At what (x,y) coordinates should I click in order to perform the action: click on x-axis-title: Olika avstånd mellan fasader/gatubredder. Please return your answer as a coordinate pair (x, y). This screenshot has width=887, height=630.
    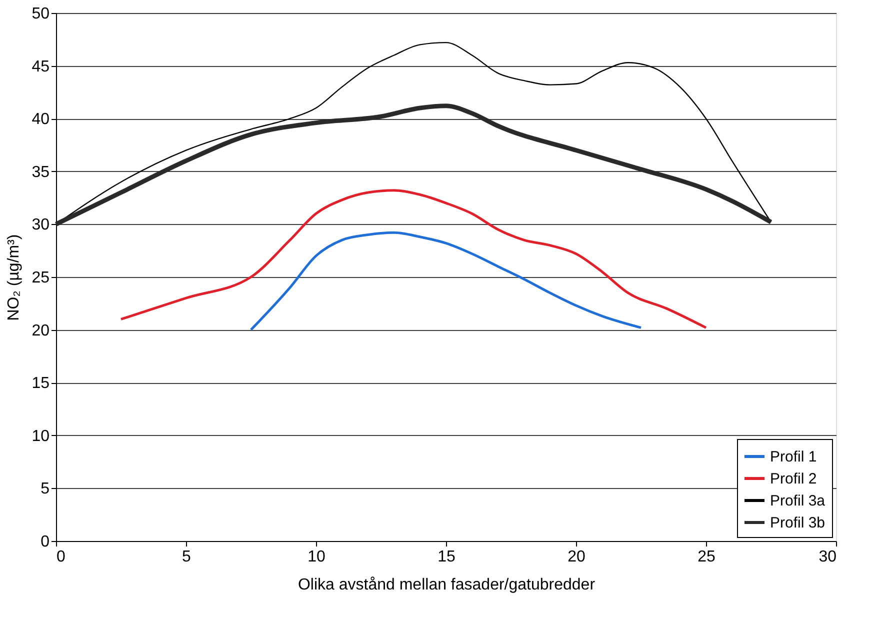
    Looking at the image, I should click on (447, 585).